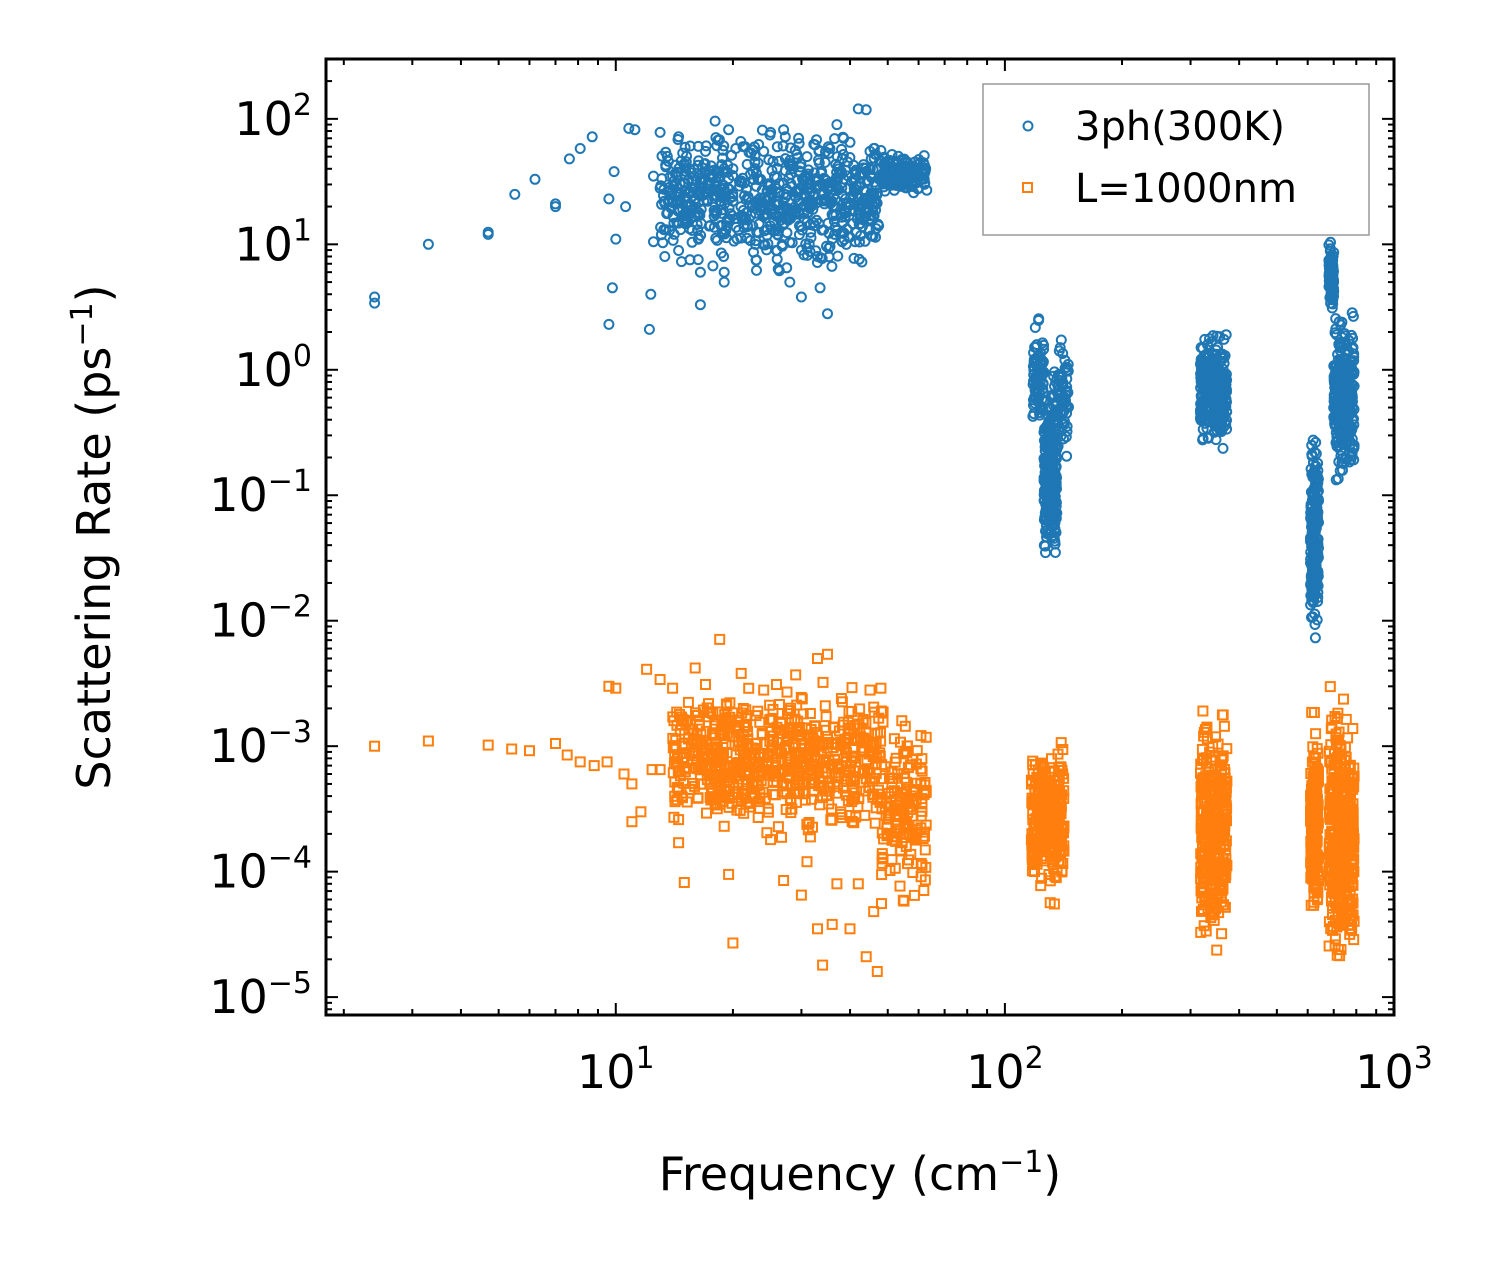 This screenshot has width=1494, height=1265. What do you see at coordinates (1180, 127) in the screenshot?
I see `legend-label-3ph: 3ph(300K)` at bounding box center [1180, 127].